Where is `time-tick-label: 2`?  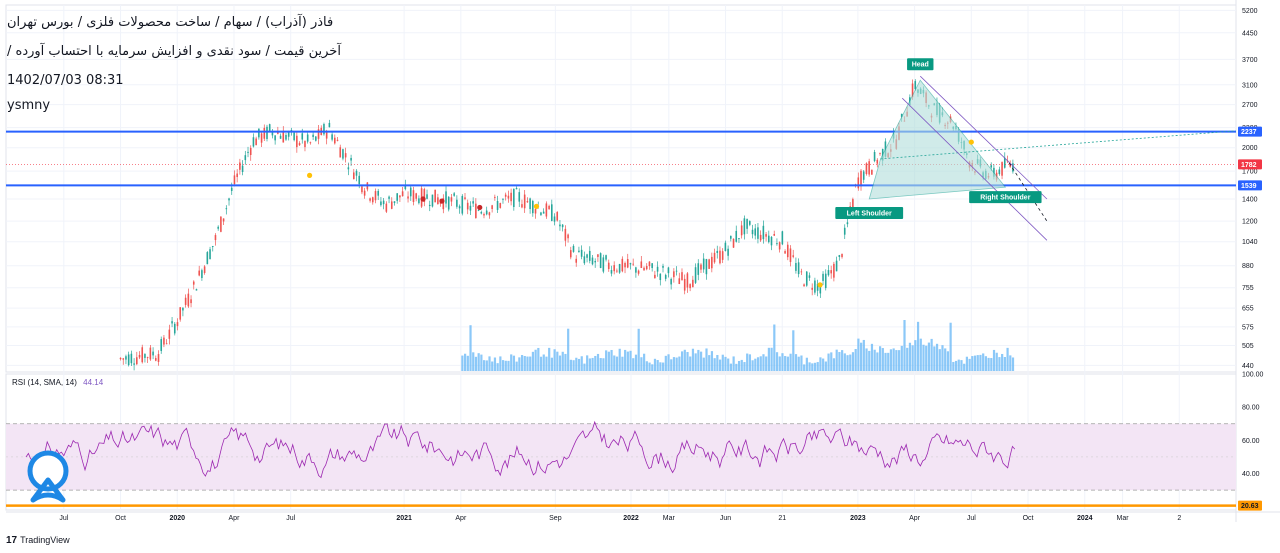
time-tick-label: 2 is located at coordinates (1179, 518).